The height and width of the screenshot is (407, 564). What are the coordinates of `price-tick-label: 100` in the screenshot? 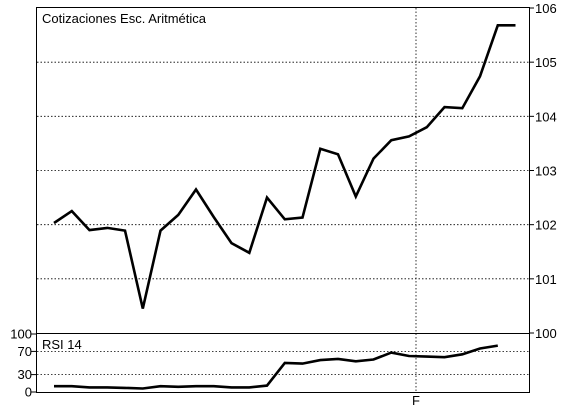 It's located at (546, 333).